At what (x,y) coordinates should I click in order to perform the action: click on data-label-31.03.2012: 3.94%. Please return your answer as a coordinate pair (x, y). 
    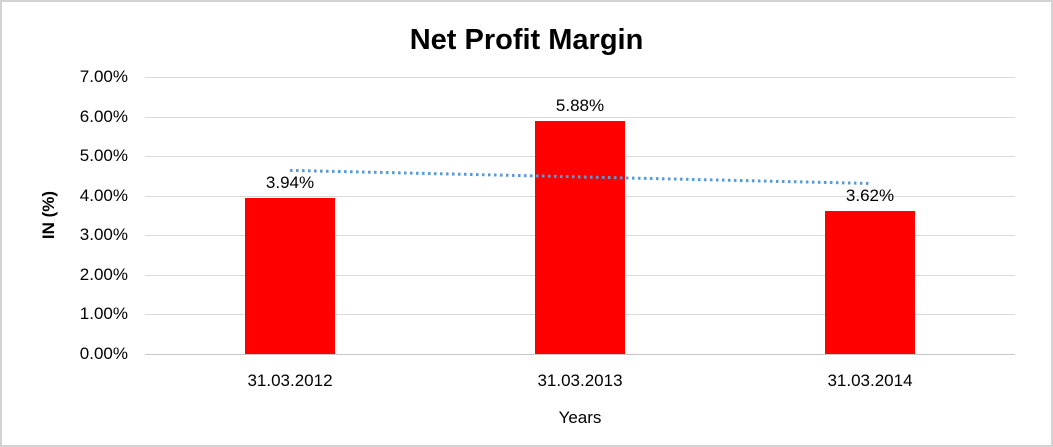
    Looking at the image, I should click on (290, 183).